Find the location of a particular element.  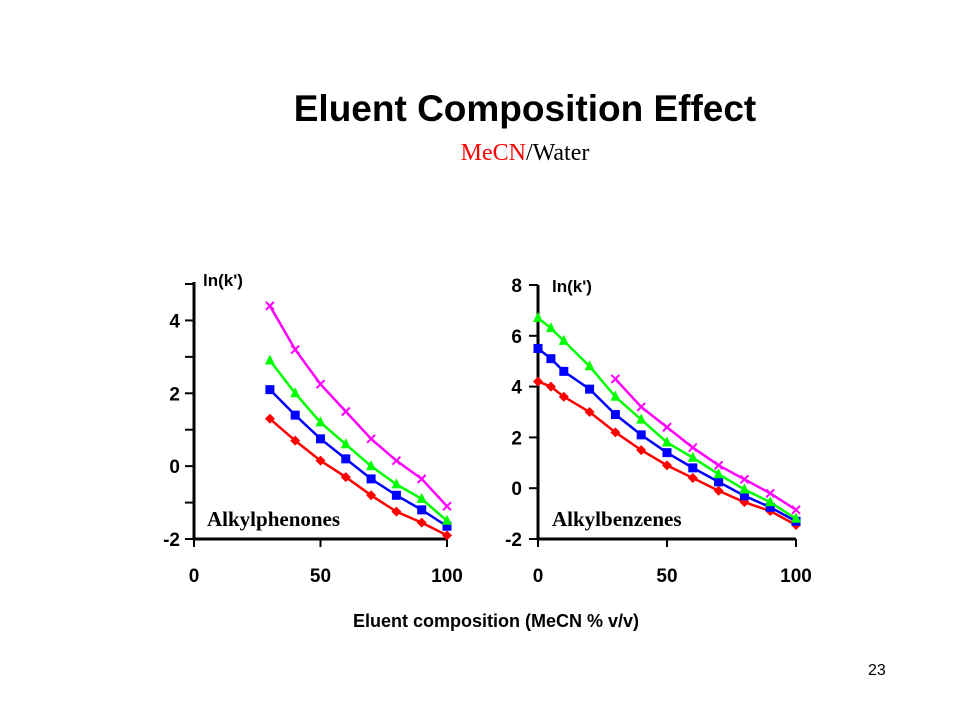

series-line-diamond is located at coordinates (358, 477).